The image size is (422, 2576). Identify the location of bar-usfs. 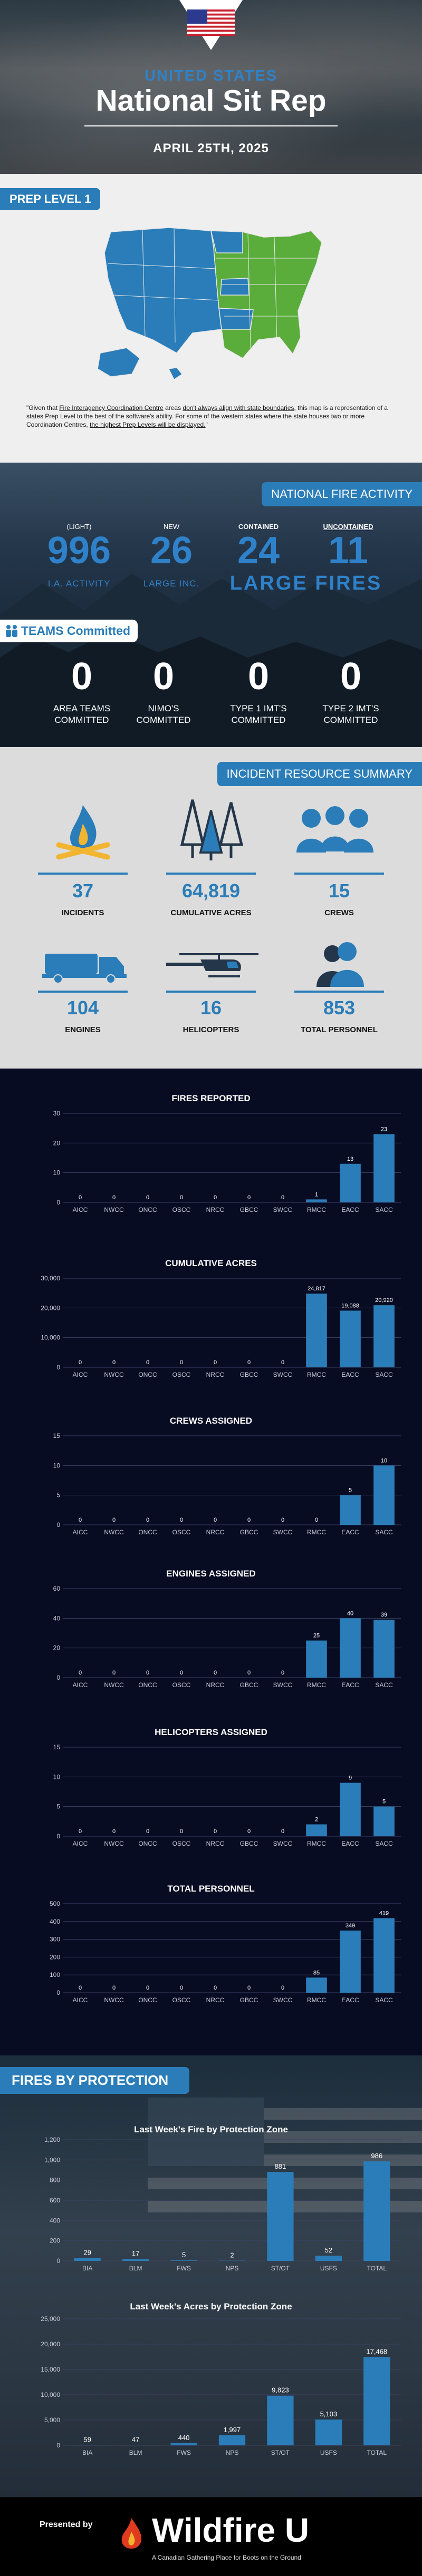
(328, 2432).